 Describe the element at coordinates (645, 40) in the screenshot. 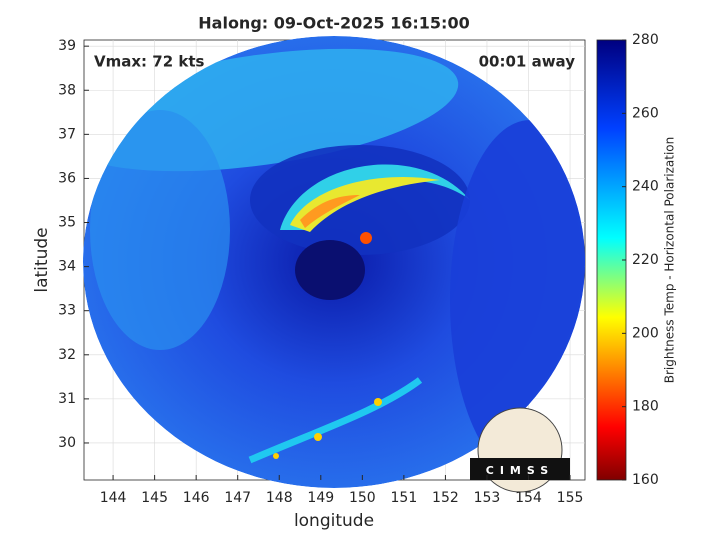

I see `colorbar-tick-label: 280` at that location.